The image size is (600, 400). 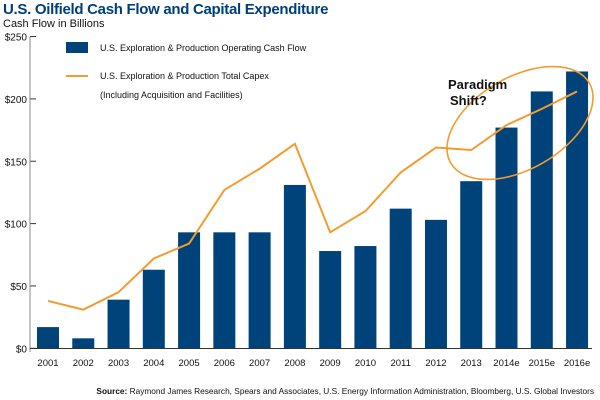 What do you see at coordinates (259, 290) in the screenshot?
I see `bar-2007` at bounding box center [259, 290].